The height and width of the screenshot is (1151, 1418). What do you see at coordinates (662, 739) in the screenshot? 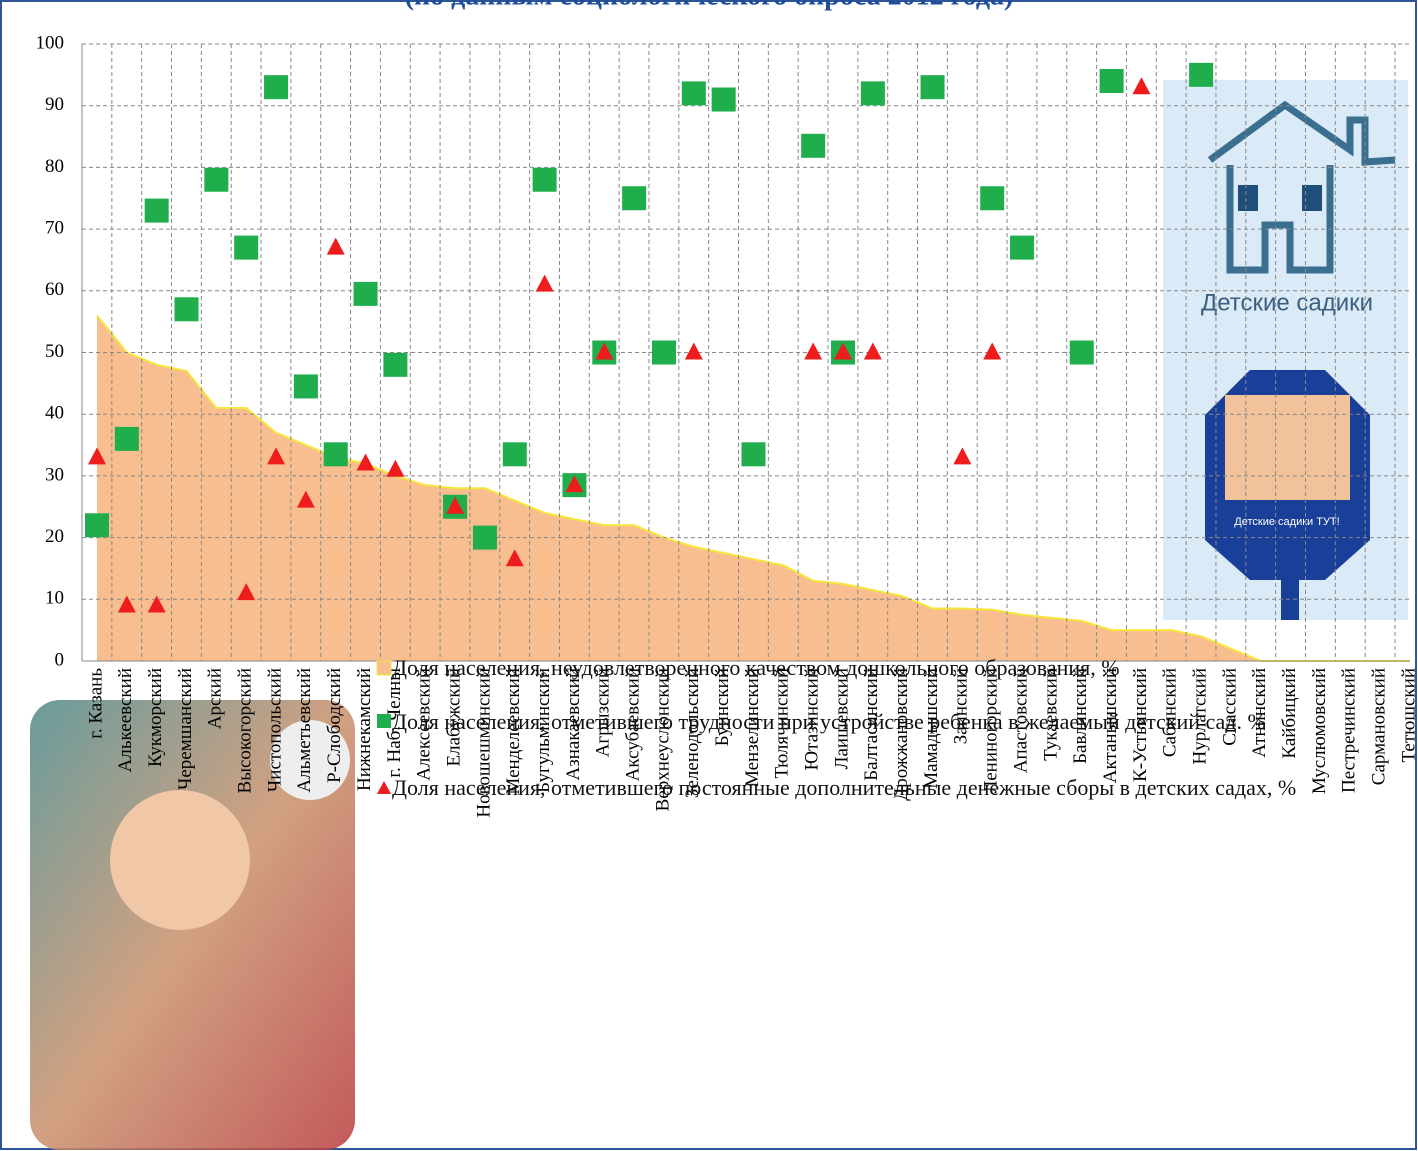
I see `x-tick-label: Верхнеуслонский` at bounding box center [662, 739].